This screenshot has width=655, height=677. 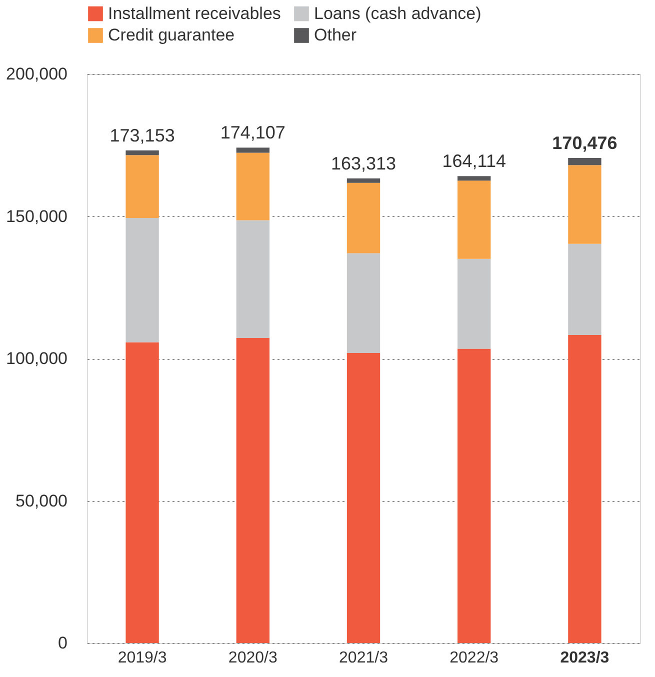 What do you see at coordinates (474, 658) in the screenshot?
I see `x-tick-label: 2022/3` at bounding box center [474, 658].